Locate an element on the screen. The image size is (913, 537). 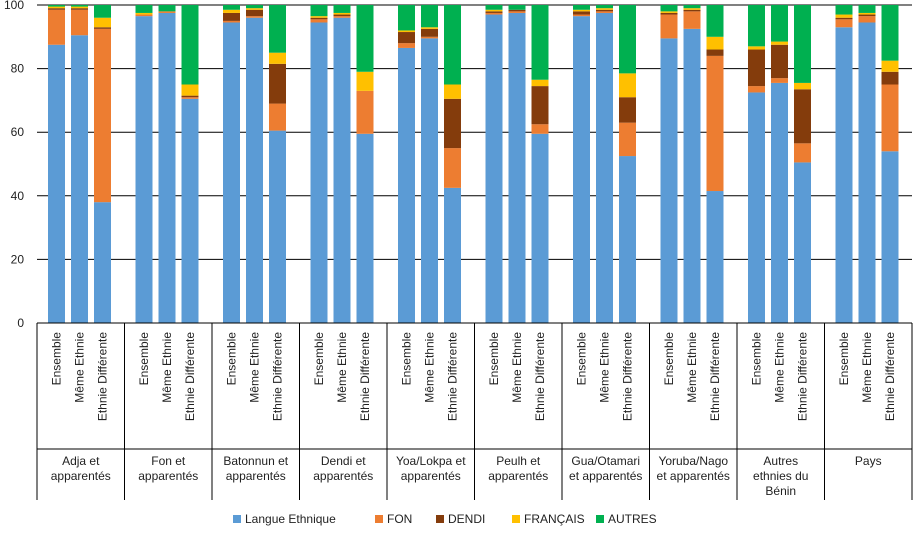
group-label: Adja et is located at coordinates (81, 461).